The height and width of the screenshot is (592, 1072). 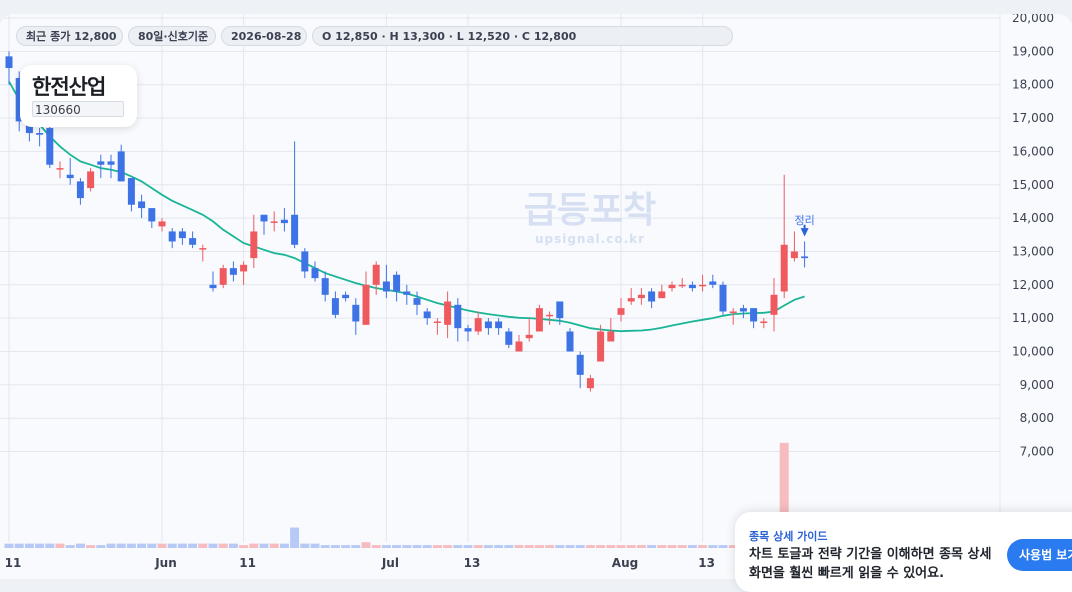 What do you see at coordinates (1039, 555) in the screenshot?
I see `guide-button: 사용법 보기` at bounding box center [1039, 555].